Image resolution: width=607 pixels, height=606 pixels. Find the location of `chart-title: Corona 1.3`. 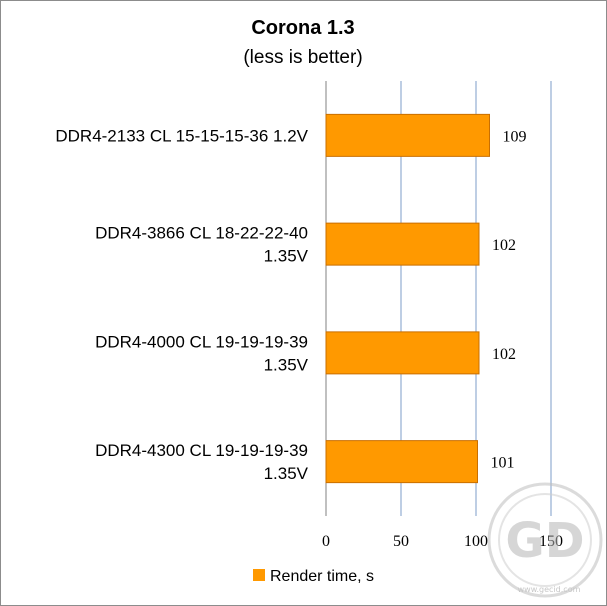

chart-title: Corona 1.3 is located at coordinates (302, 28).